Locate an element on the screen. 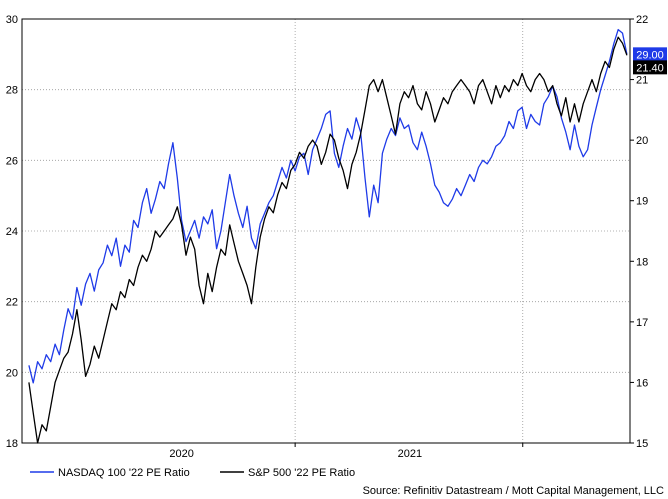 The image size is (668, 499). y-left-tick-label: 26 is located at coordinates (12, 161).